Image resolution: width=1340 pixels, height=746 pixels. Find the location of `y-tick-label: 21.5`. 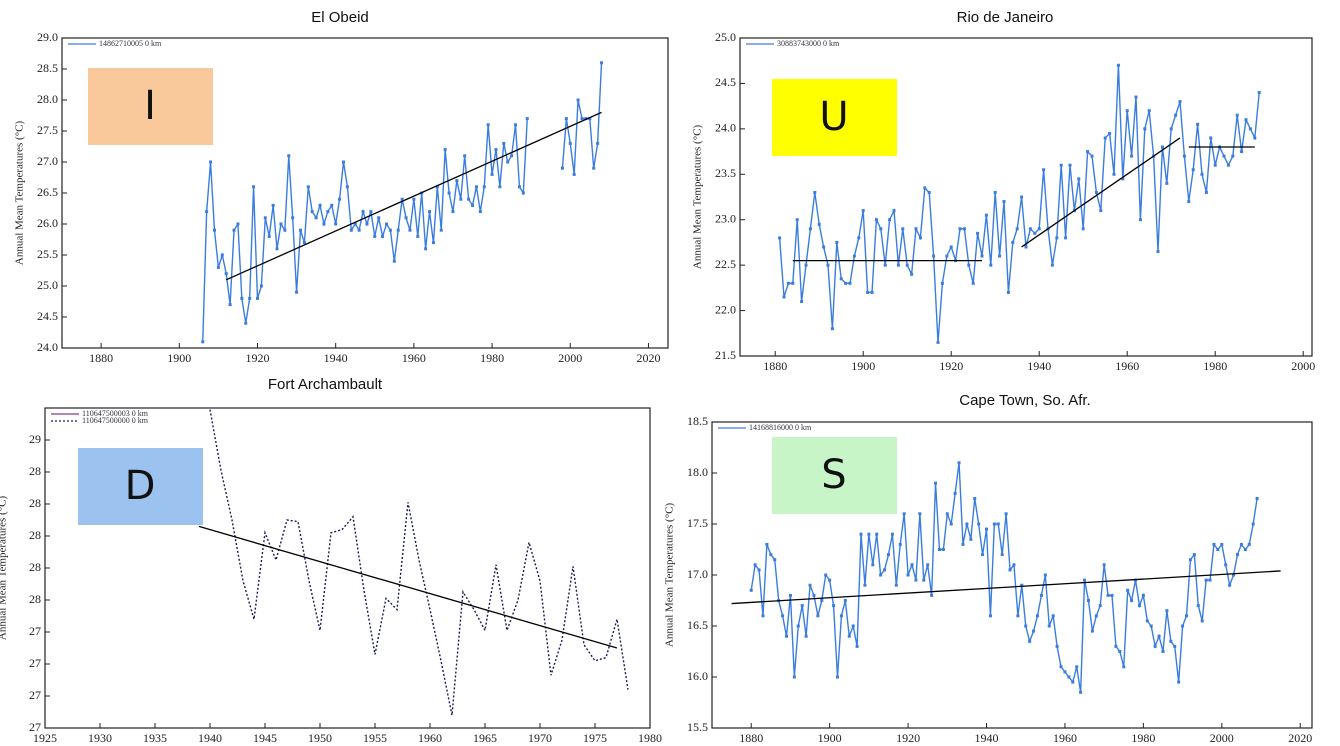

y-tick-label: 21.5 is located at coordinates (725, 355).